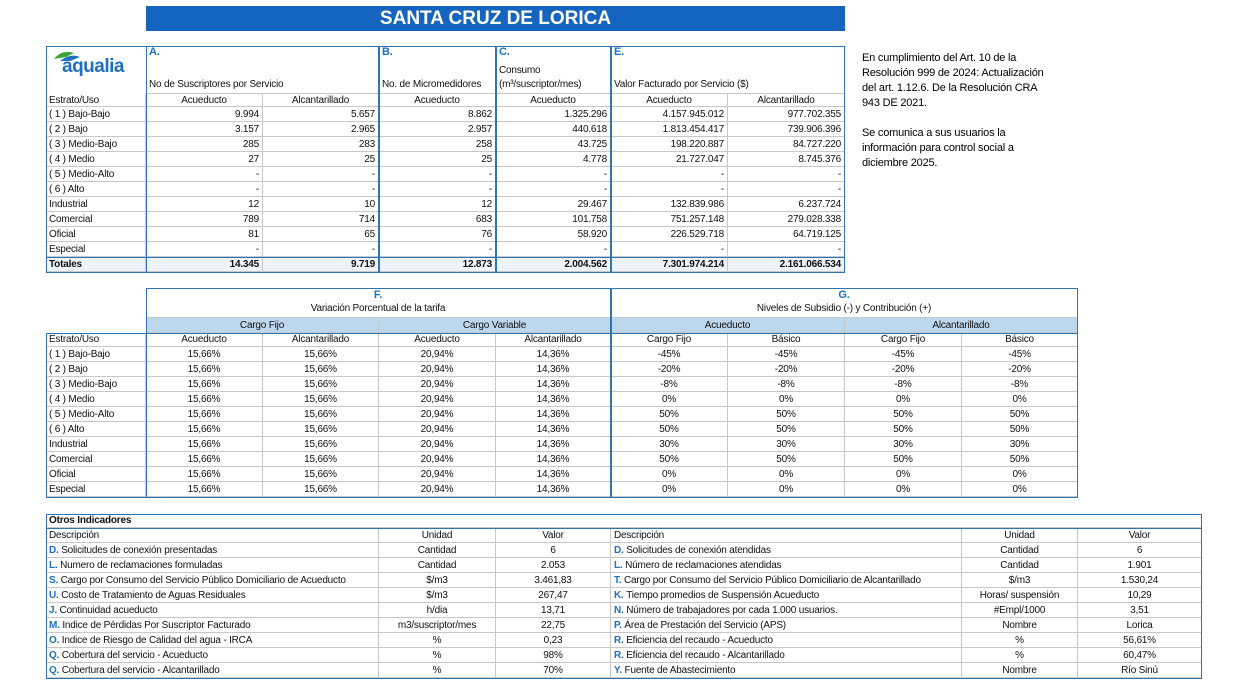  I want to click on indicator-value: Lorica, so click(1140, 625).